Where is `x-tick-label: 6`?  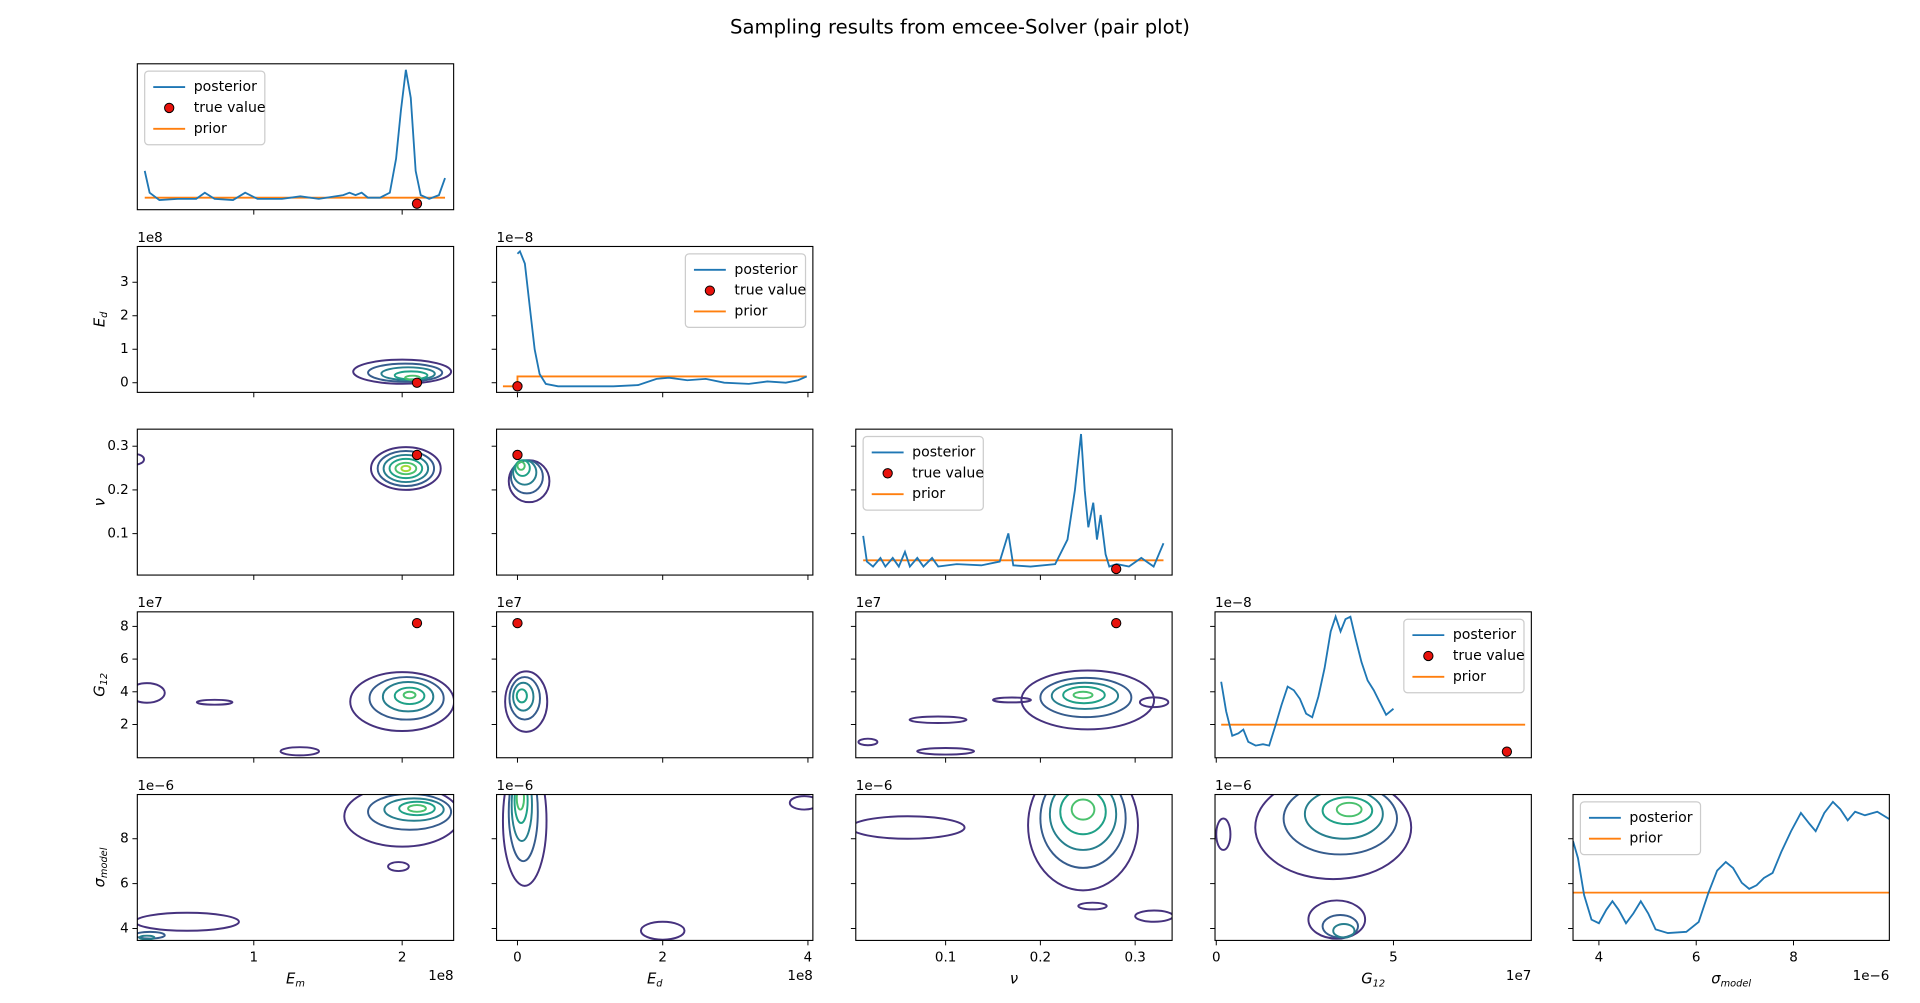
x-tick-label: 6 is located at coordinates (1696, 958).